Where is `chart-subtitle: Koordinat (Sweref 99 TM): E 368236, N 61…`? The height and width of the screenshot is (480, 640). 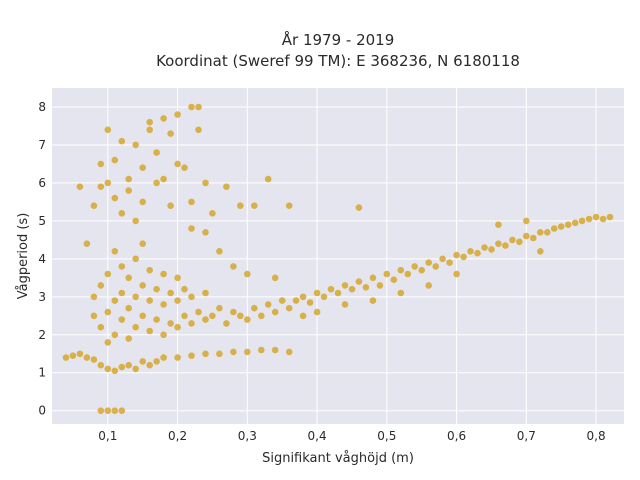 chart-subtitle: Koordinat (Sweref 99 TM): E 368236, N 61… is located at coordinates (338, 61).